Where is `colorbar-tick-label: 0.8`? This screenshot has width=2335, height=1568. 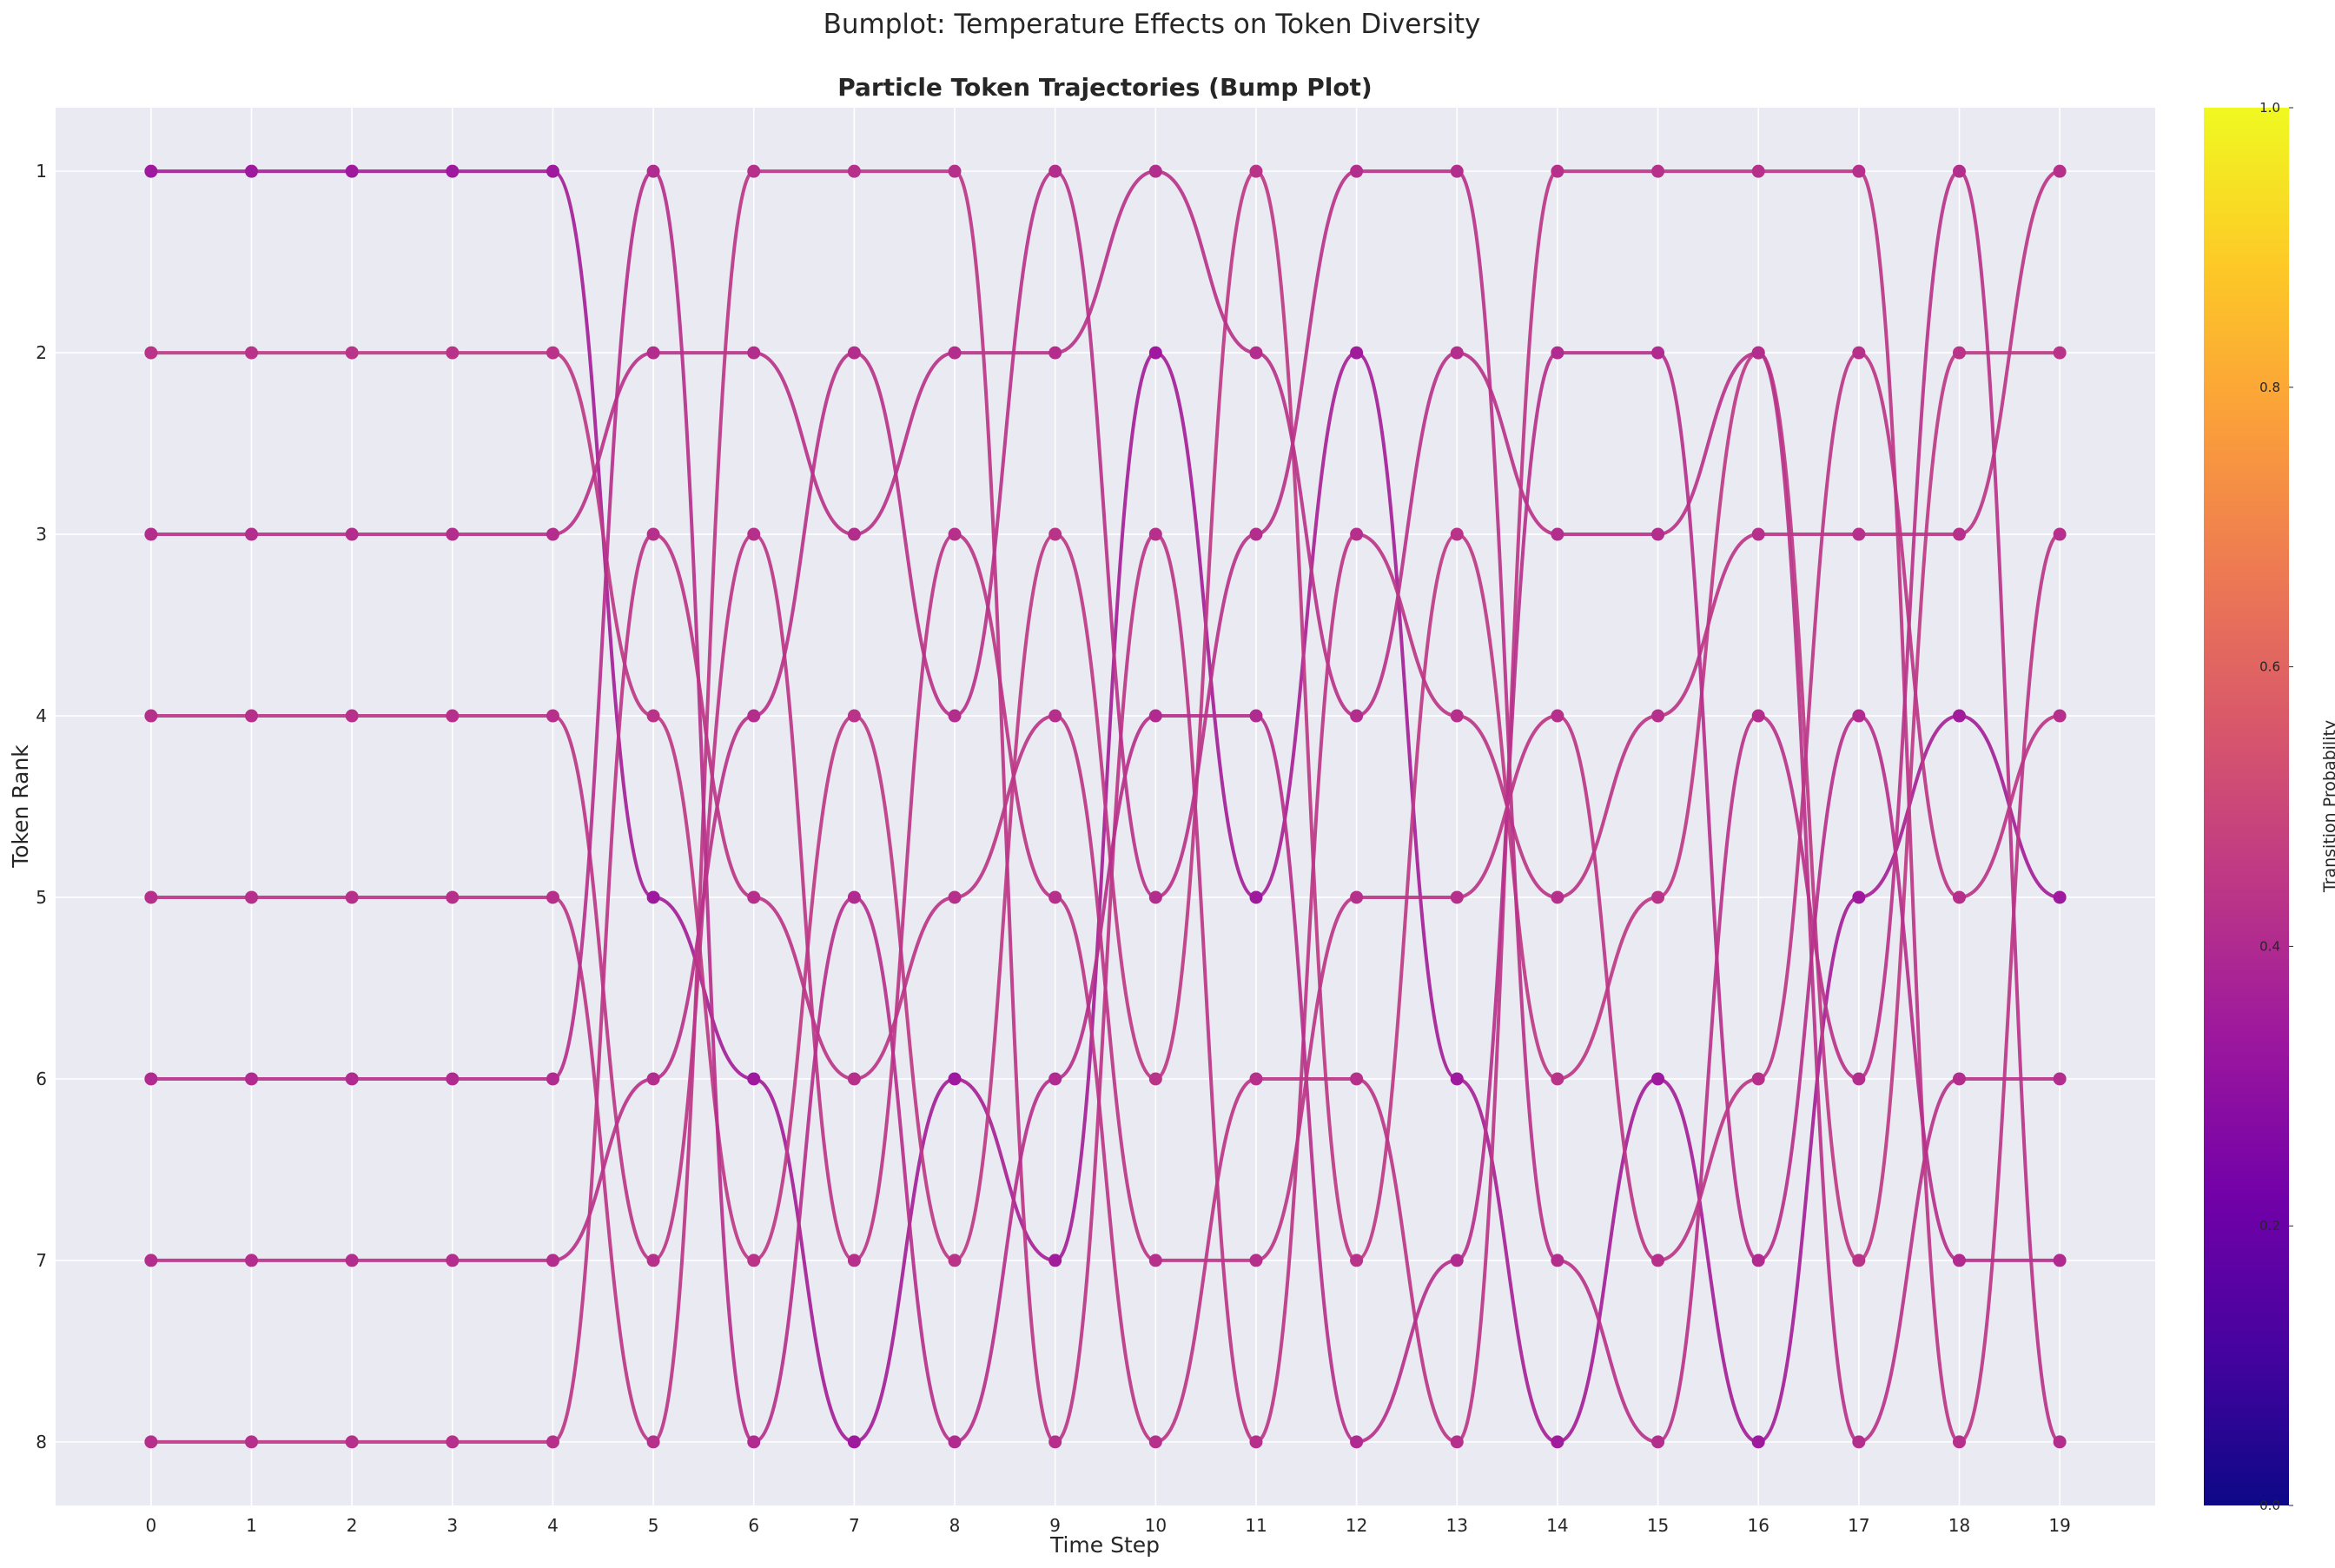 colorbar-tick-label: 0.8 is located at coordinates (2269, 387).